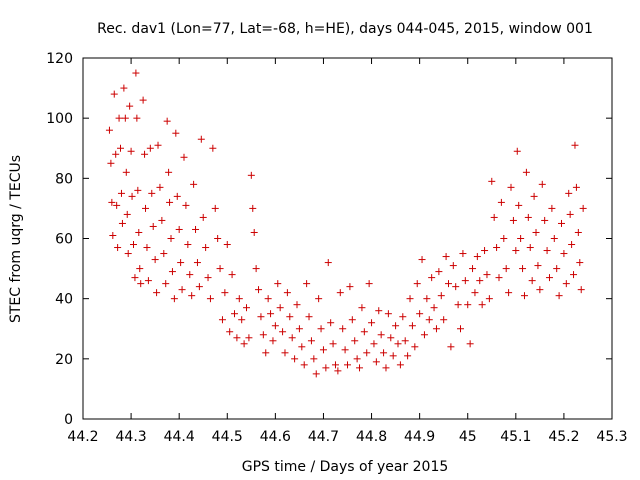  I want to click on y-tick-label: 80, so click(64, 179).